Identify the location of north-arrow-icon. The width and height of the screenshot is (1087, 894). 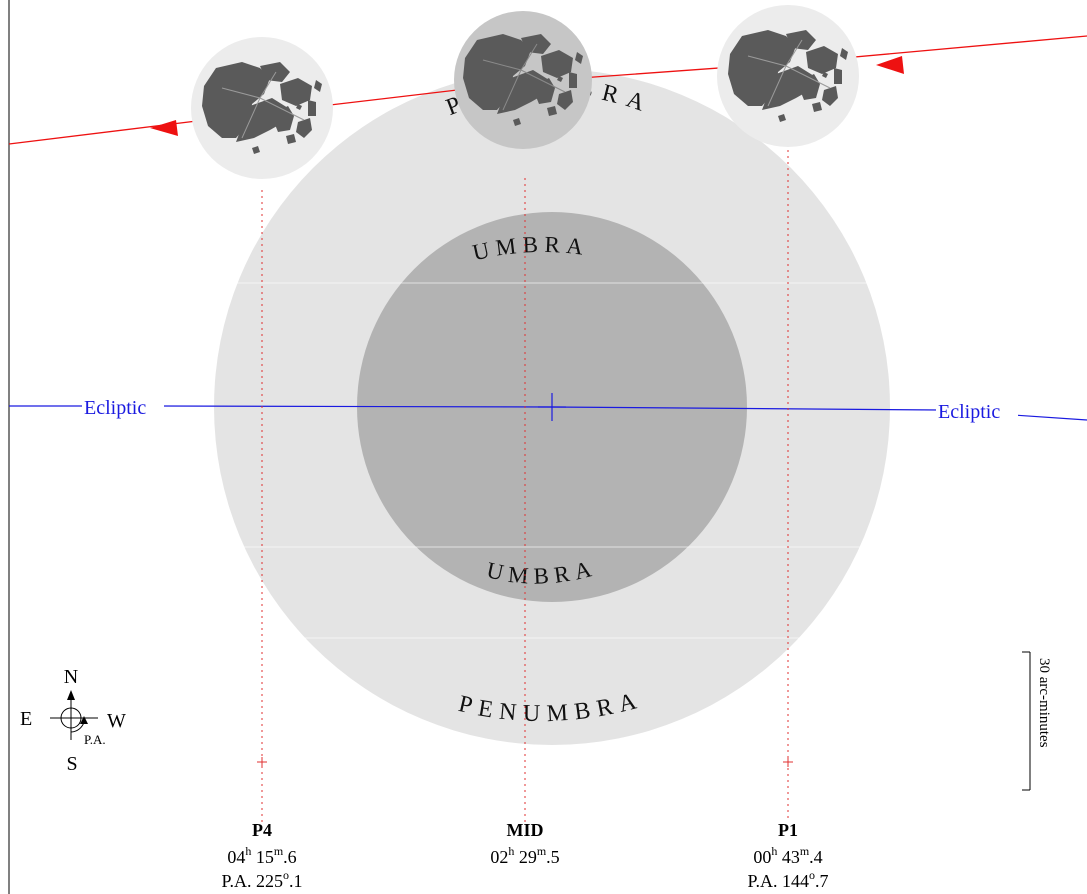
(71, 695).